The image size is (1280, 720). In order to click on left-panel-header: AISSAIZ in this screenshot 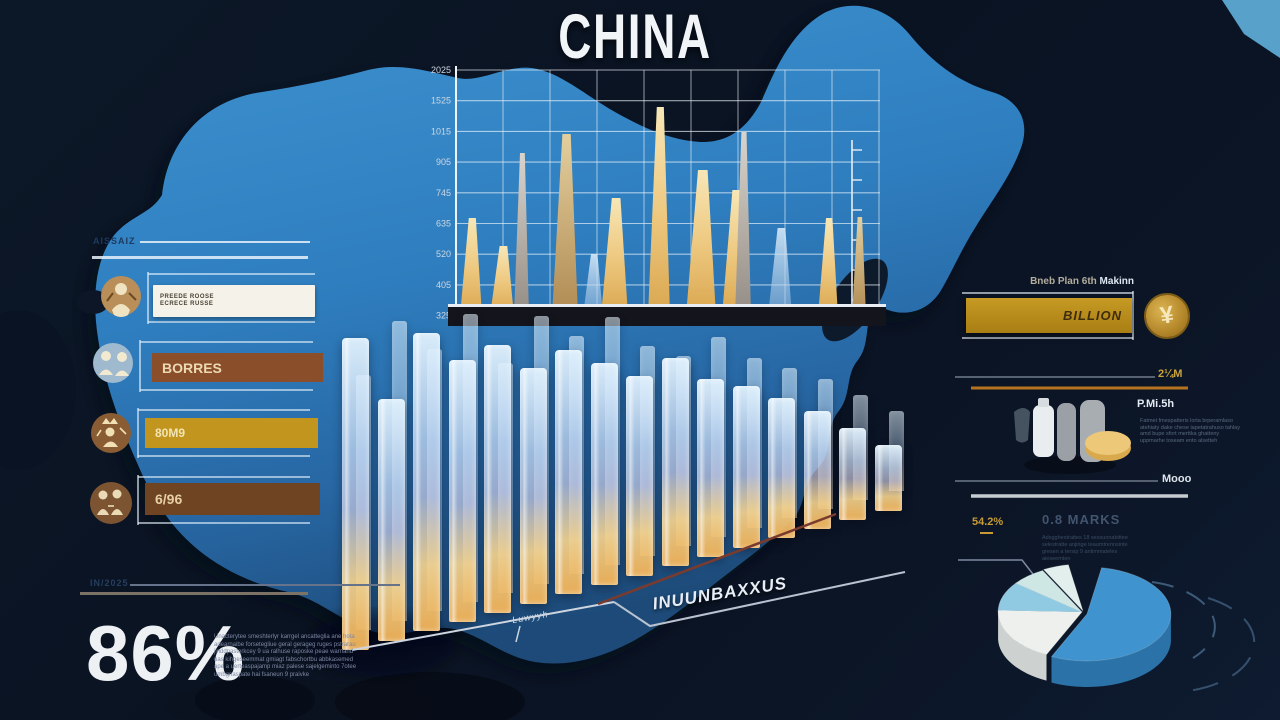, I will do `click(114, 241)`.